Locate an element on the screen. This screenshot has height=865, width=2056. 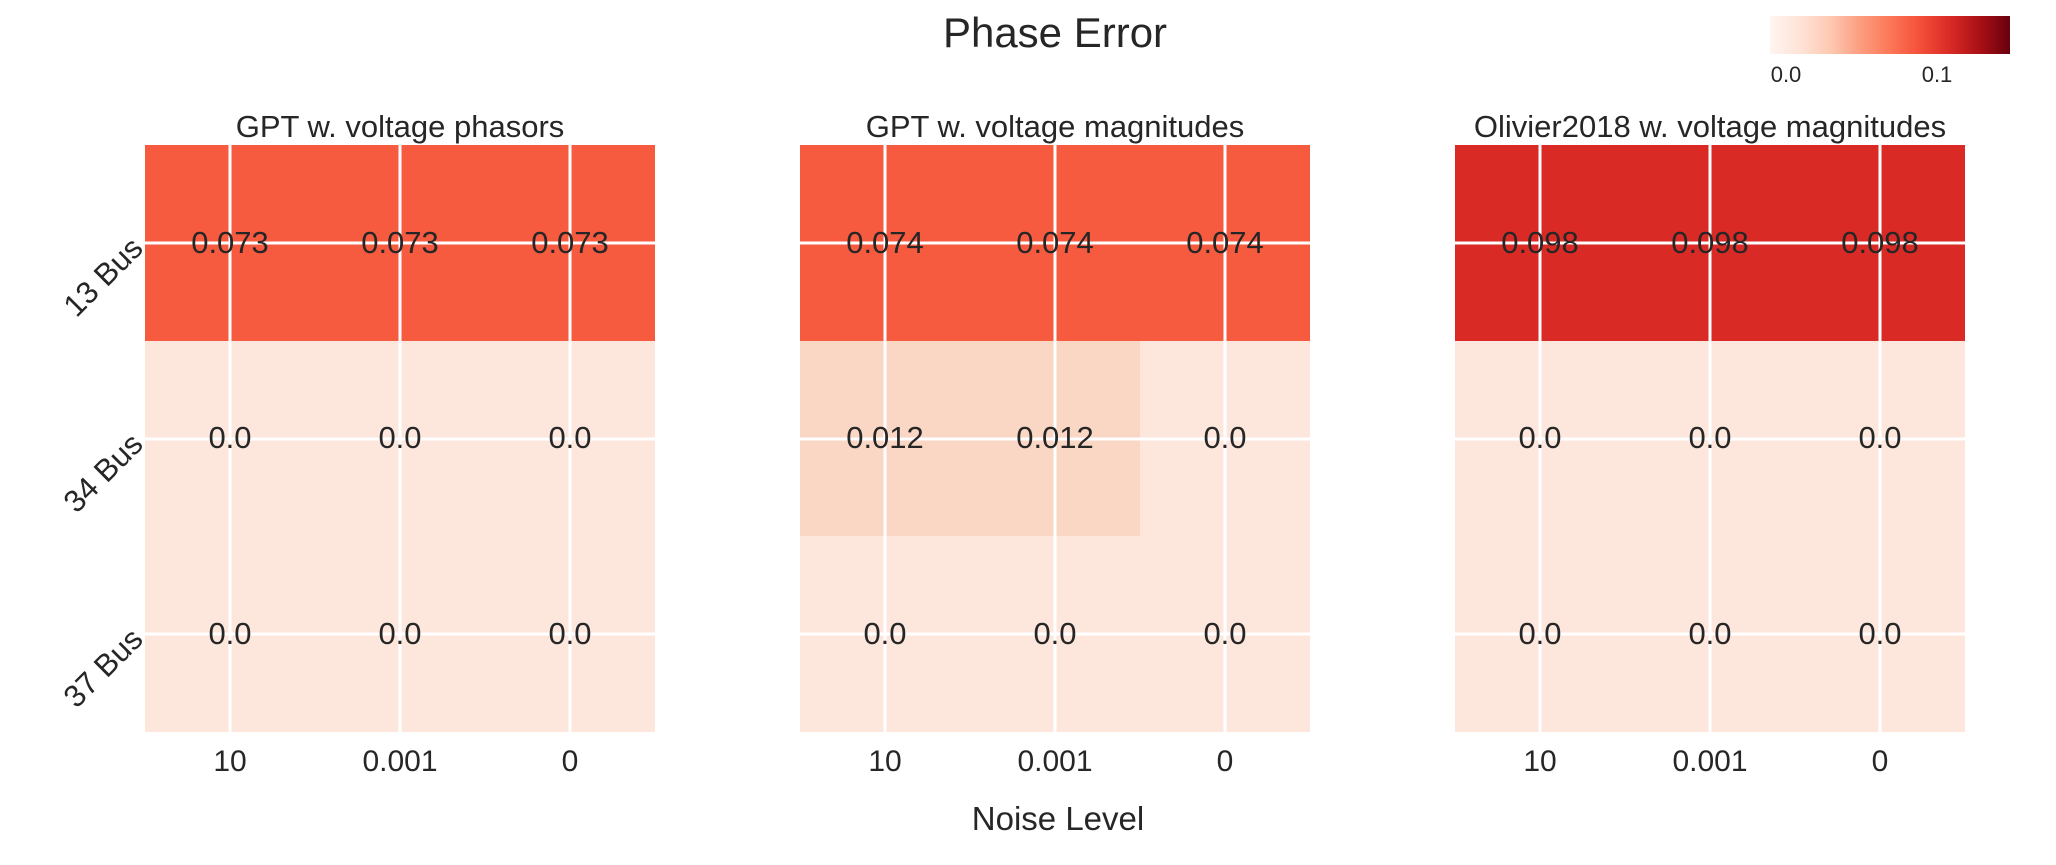
colorbar: 0.0 0.1 is located at coordinates (1890, 62).